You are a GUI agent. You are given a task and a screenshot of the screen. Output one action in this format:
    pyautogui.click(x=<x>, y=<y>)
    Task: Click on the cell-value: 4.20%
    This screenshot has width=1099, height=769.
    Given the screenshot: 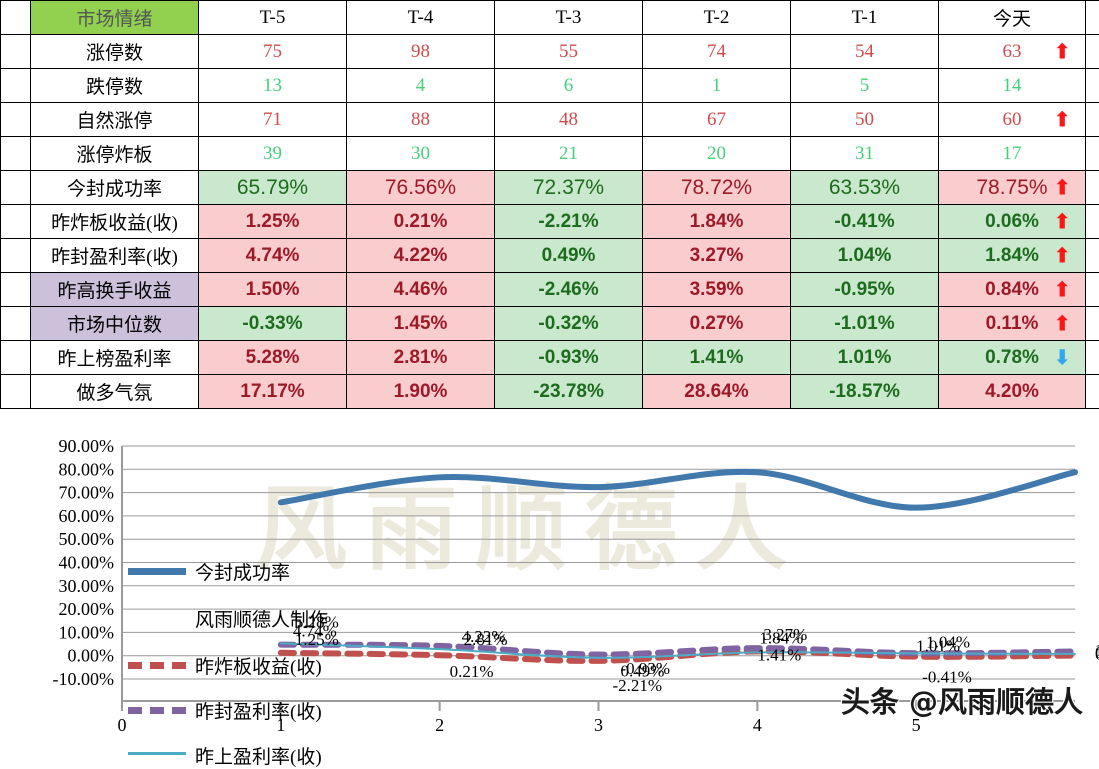 What is the action you would take?
    pyautogui.click(x=1012, y=392)
    